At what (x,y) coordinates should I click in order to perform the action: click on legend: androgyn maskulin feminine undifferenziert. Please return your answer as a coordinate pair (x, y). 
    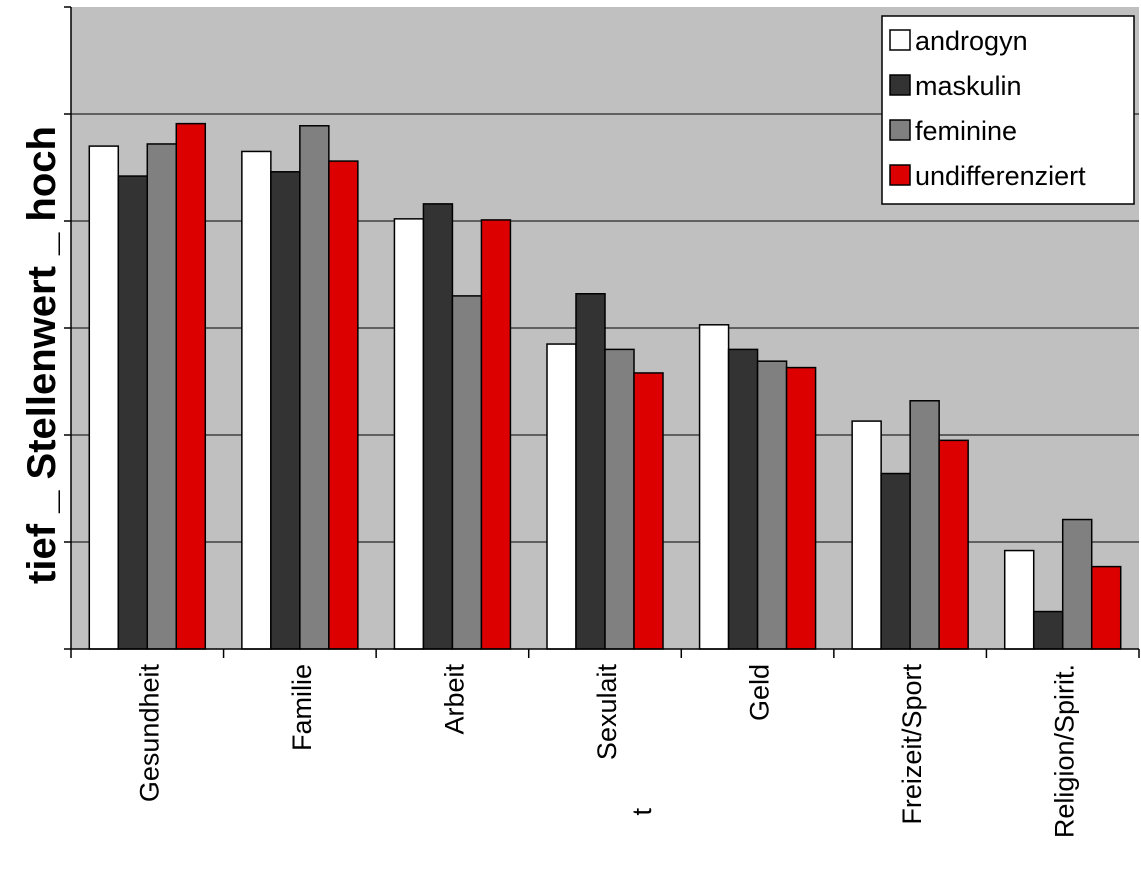
    Looking at the image, I should click on (1008, 110).